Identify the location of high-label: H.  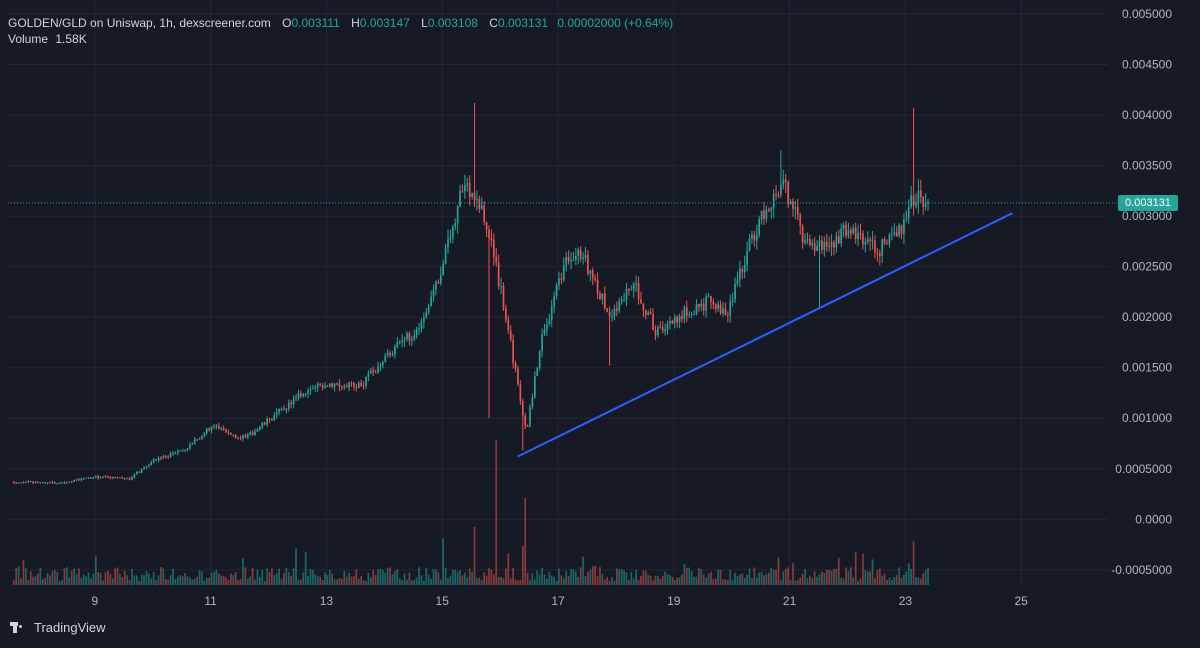
(355, 23).